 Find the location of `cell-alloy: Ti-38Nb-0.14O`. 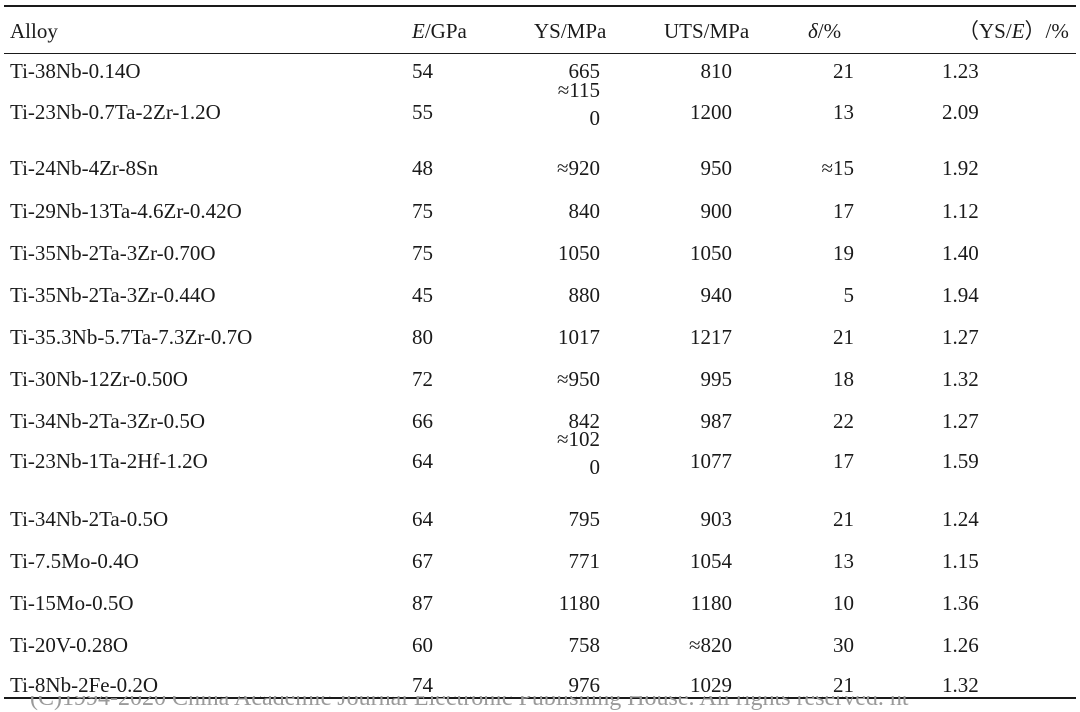

cell-alloy: Ti-38Nb-0.14O is located at coordinates (75, 71).